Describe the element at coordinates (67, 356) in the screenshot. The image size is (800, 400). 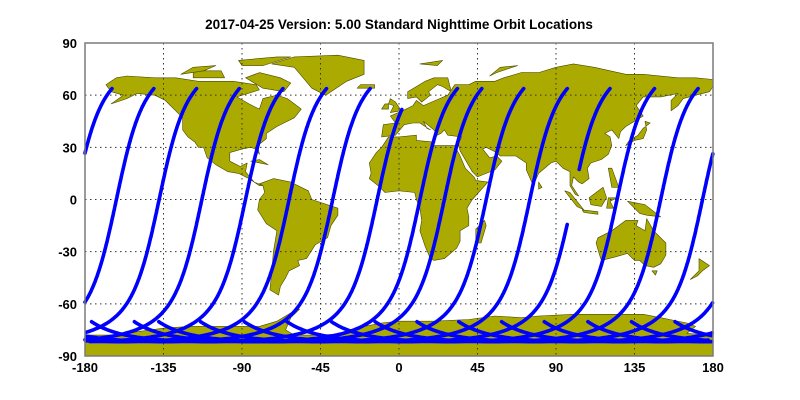
I see `y-tick-label: -90` at that location.